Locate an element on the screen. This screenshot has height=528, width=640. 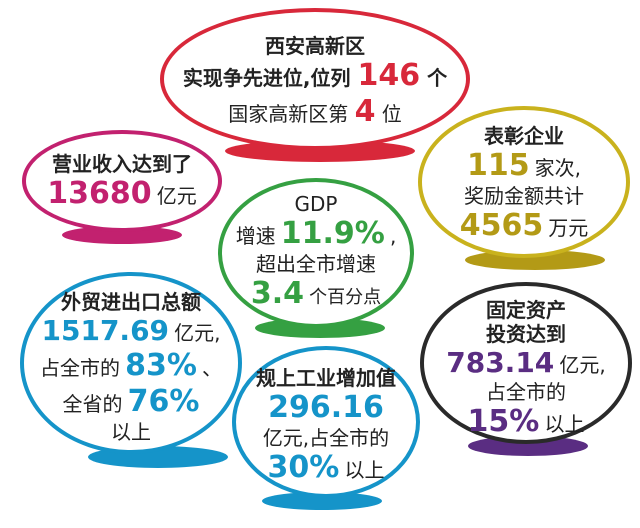
gdp-bubble: GDP 增速 11.9% , 超出全市增速 3.4 个百分点 is located at coordinates (316, 253).